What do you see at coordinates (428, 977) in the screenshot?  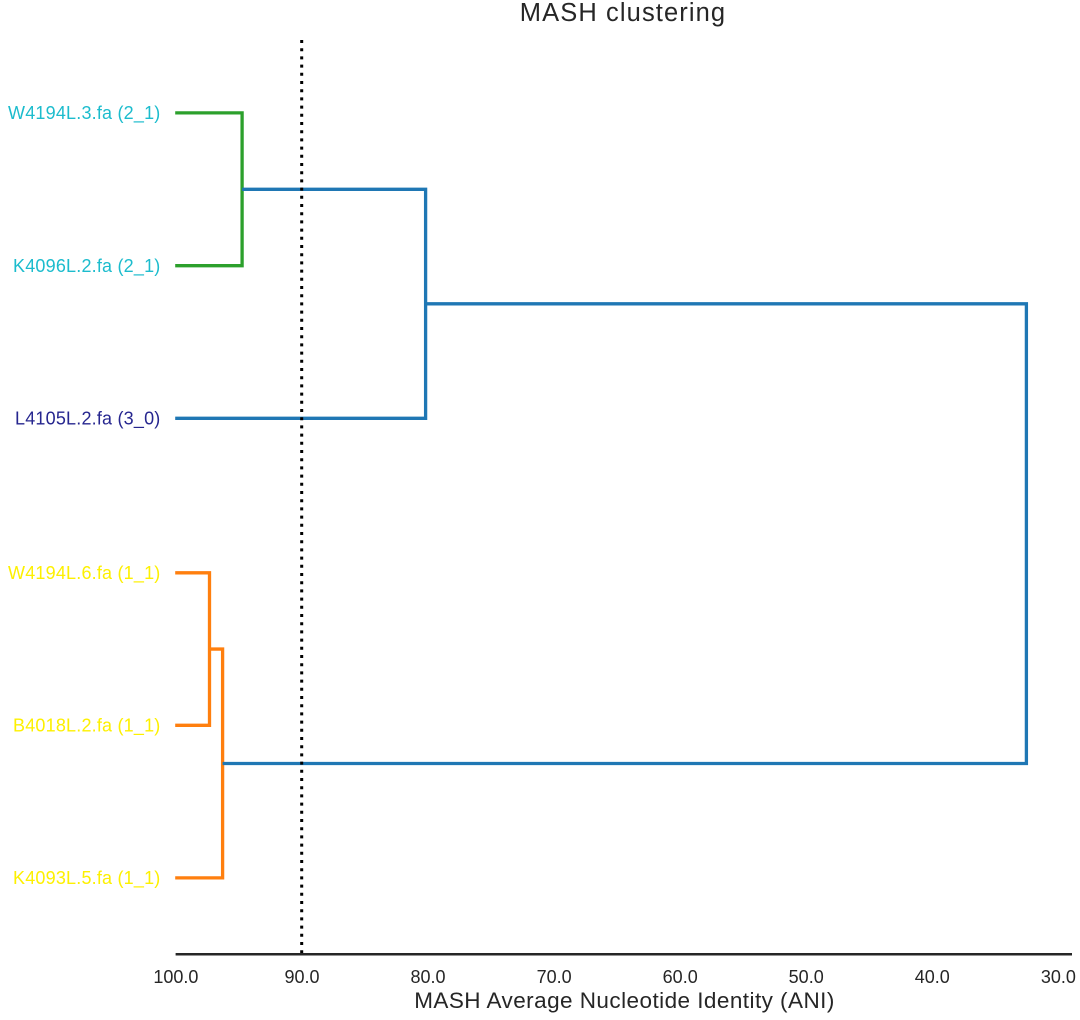 I see `svg-text: 80.0` at bounding box center [428, 977].